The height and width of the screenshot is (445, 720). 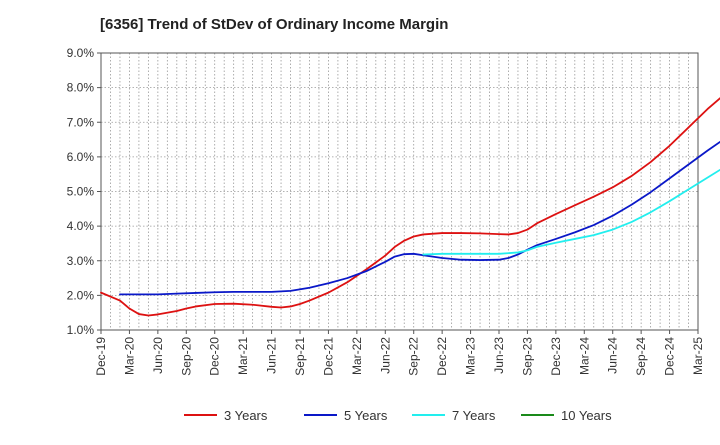 What do you see at coordinates (366, 415) in the screenshot?
I see `legend-label-5-years: 5 Years` at bounding box center [366, 415].